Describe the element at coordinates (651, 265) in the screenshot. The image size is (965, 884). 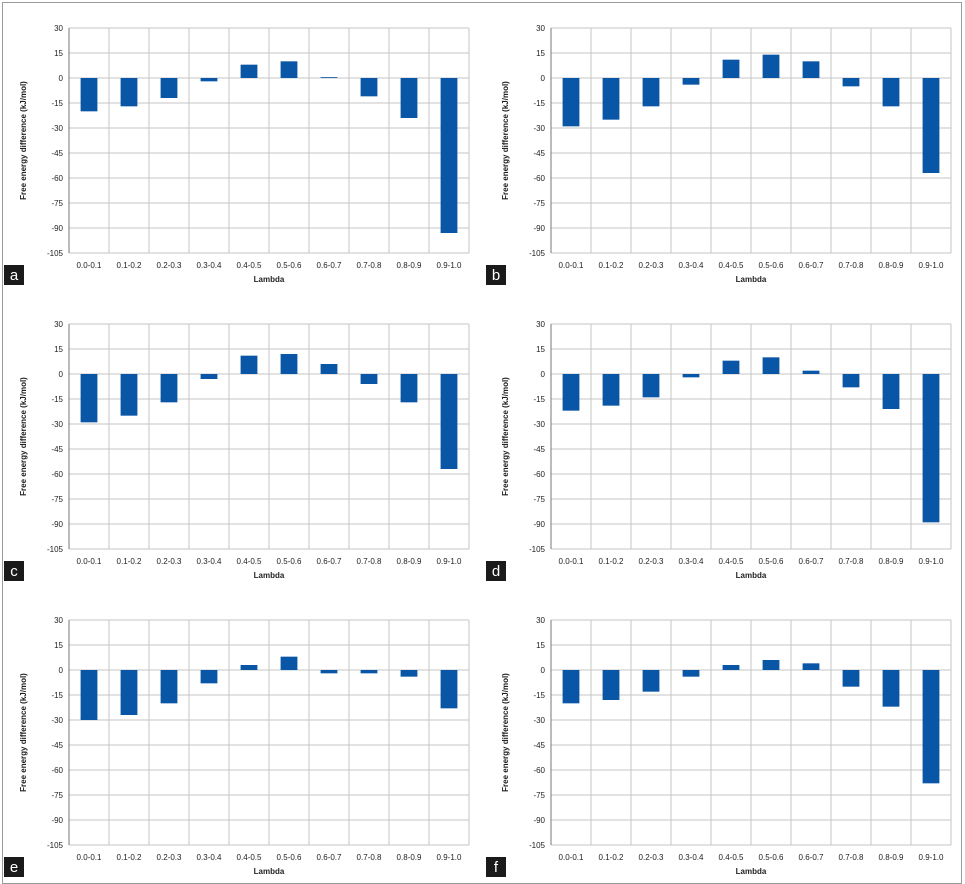
I see `x-tick-label: 0.2-0.3` at that location.